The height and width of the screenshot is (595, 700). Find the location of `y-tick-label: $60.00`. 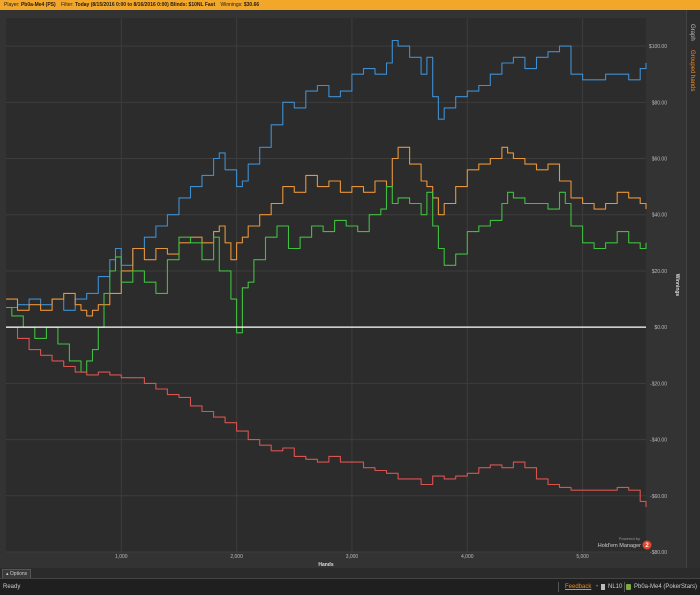

y-tick-label: $60.00 is located at coordinates (660, 160).